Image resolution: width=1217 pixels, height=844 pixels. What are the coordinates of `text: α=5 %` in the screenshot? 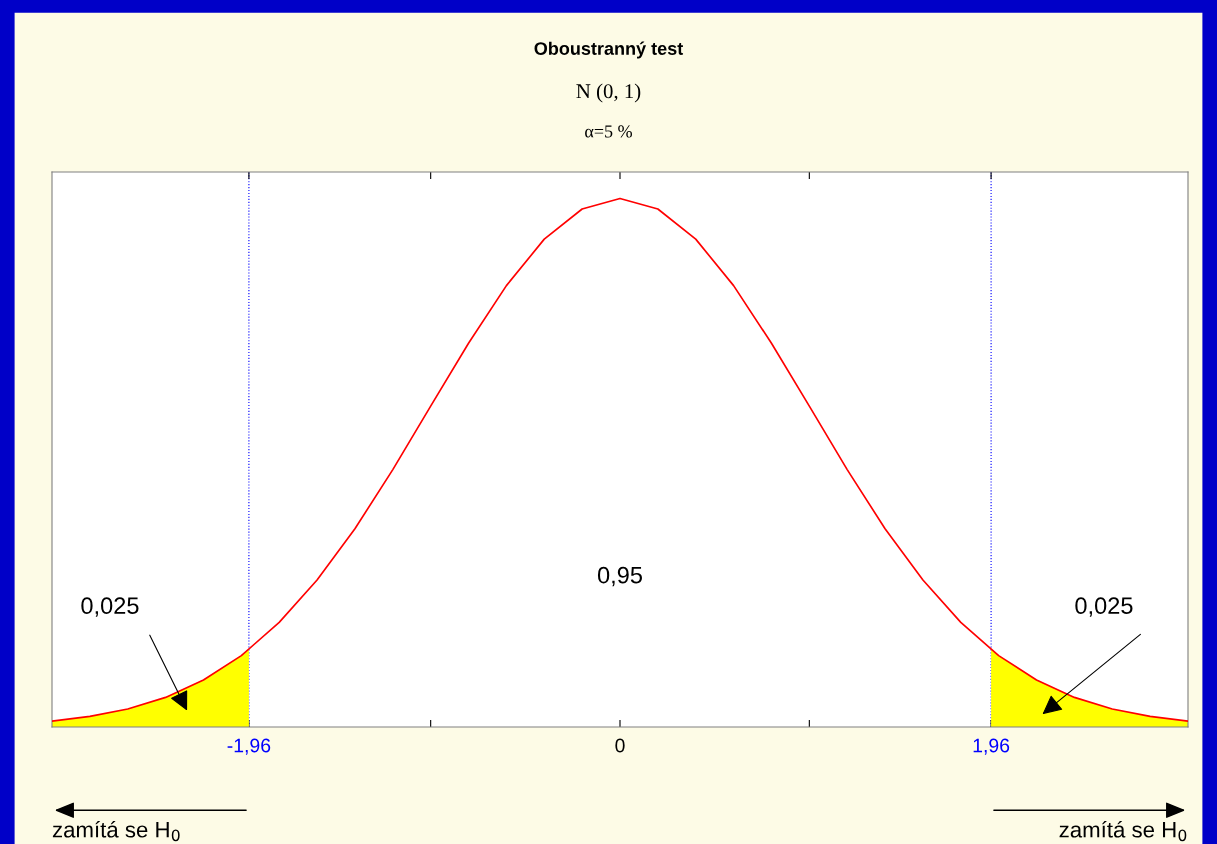 It's located at (608, 131).